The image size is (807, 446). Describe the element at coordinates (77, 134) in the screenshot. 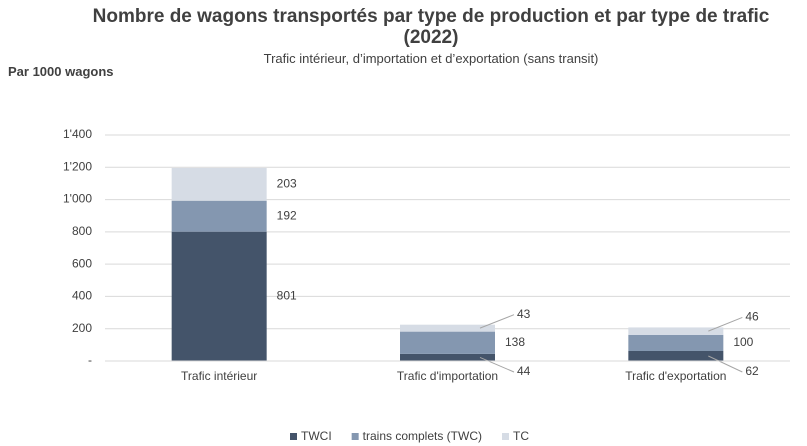

I see `y-tick-label: 1'400` at that location.